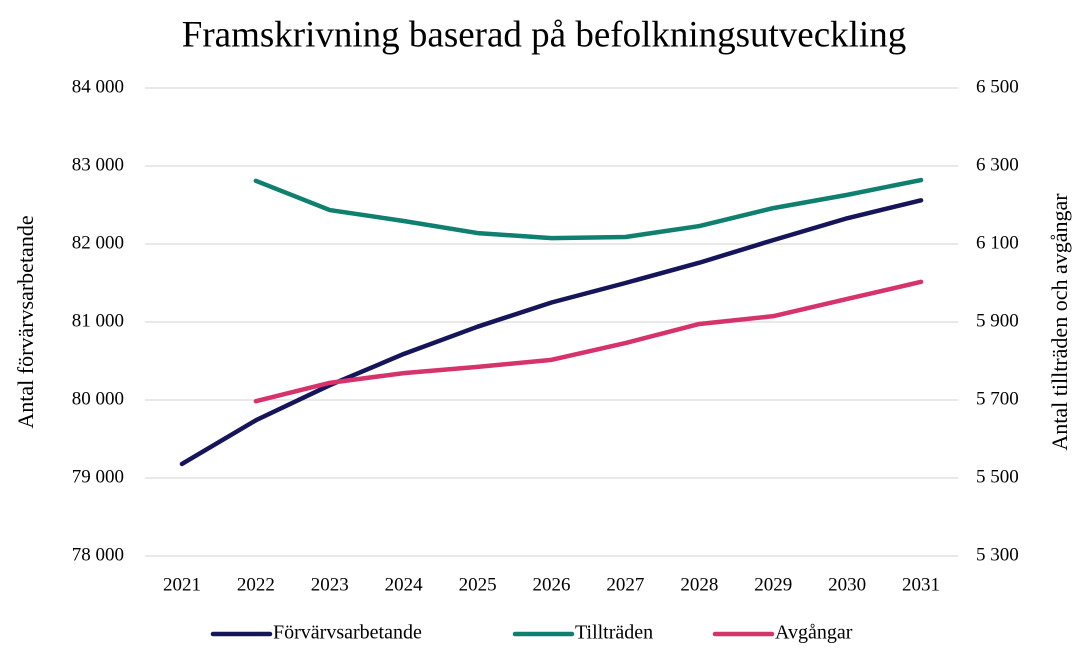 The height and width of the screenshot is (648, 1079). What do you see at coordinates (256, 584) in the screenshot?
I see `x-tick-label: 2022` at bounding box center [256, 584].